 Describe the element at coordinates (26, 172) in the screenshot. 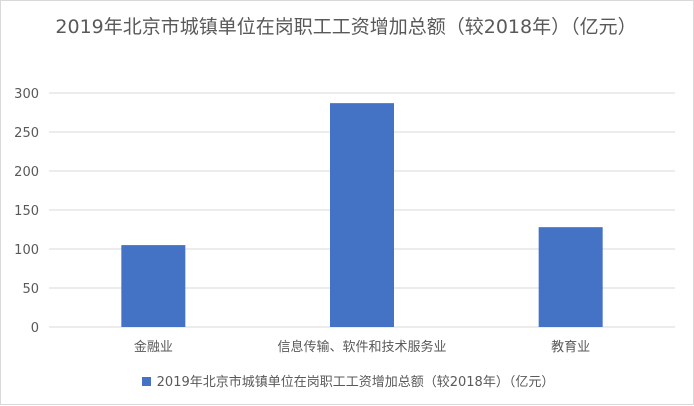

I see `y-tick-label: 200` at that location.